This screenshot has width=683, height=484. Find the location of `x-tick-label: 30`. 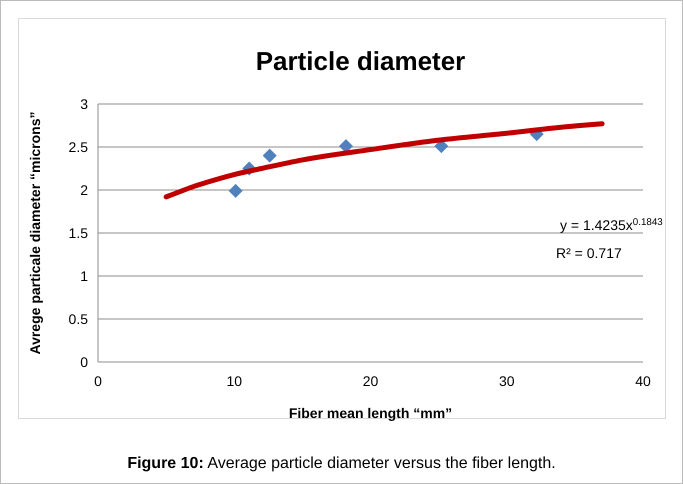

x-tick-label: 30 is located at coordinates (506, 381).